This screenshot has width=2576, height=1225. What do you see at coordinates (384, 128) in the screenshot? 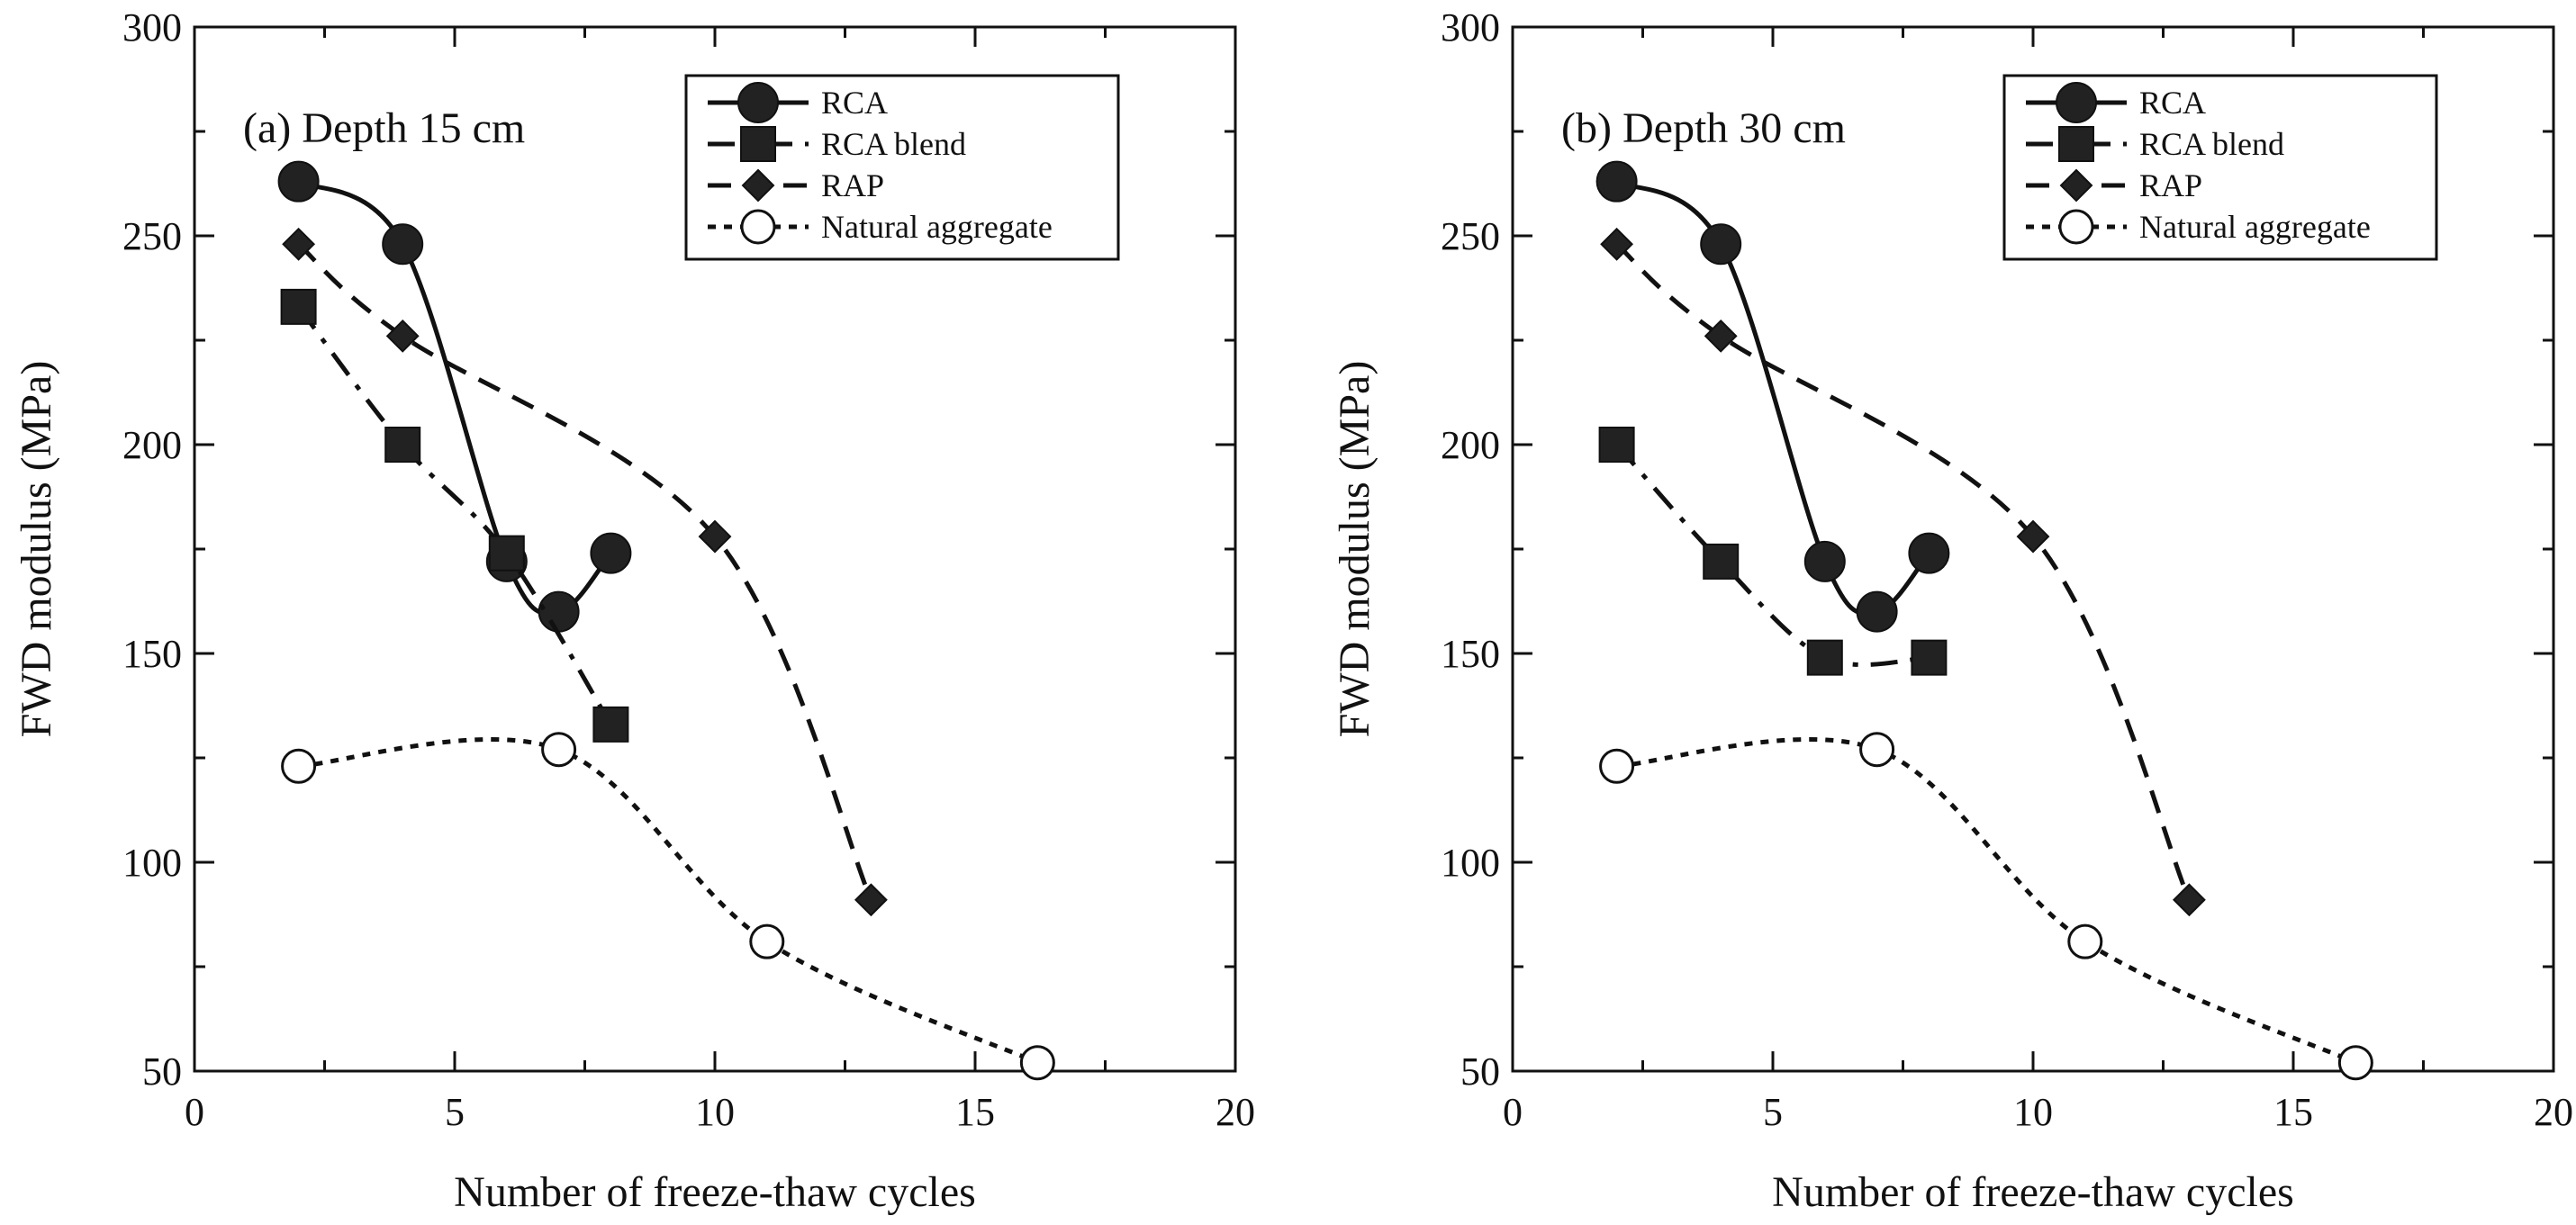
I see `panel-title: (a) Depth 15 cm` at bounding box center [384, 128].